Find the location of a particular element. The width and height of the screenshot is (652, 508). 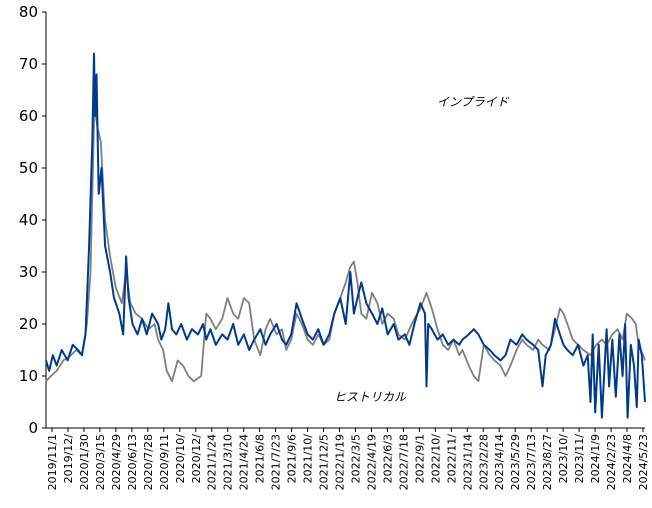

x-tick-label: 2023/10/ is located at coordinates (563, 459).